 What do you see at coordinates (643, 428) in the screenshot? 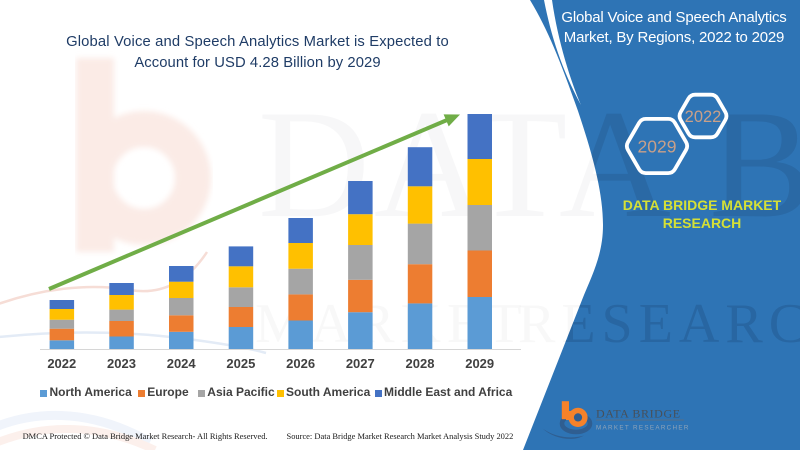
I see `svg-text: MARKET RESEARCHER` at bounding box center [643, 428].